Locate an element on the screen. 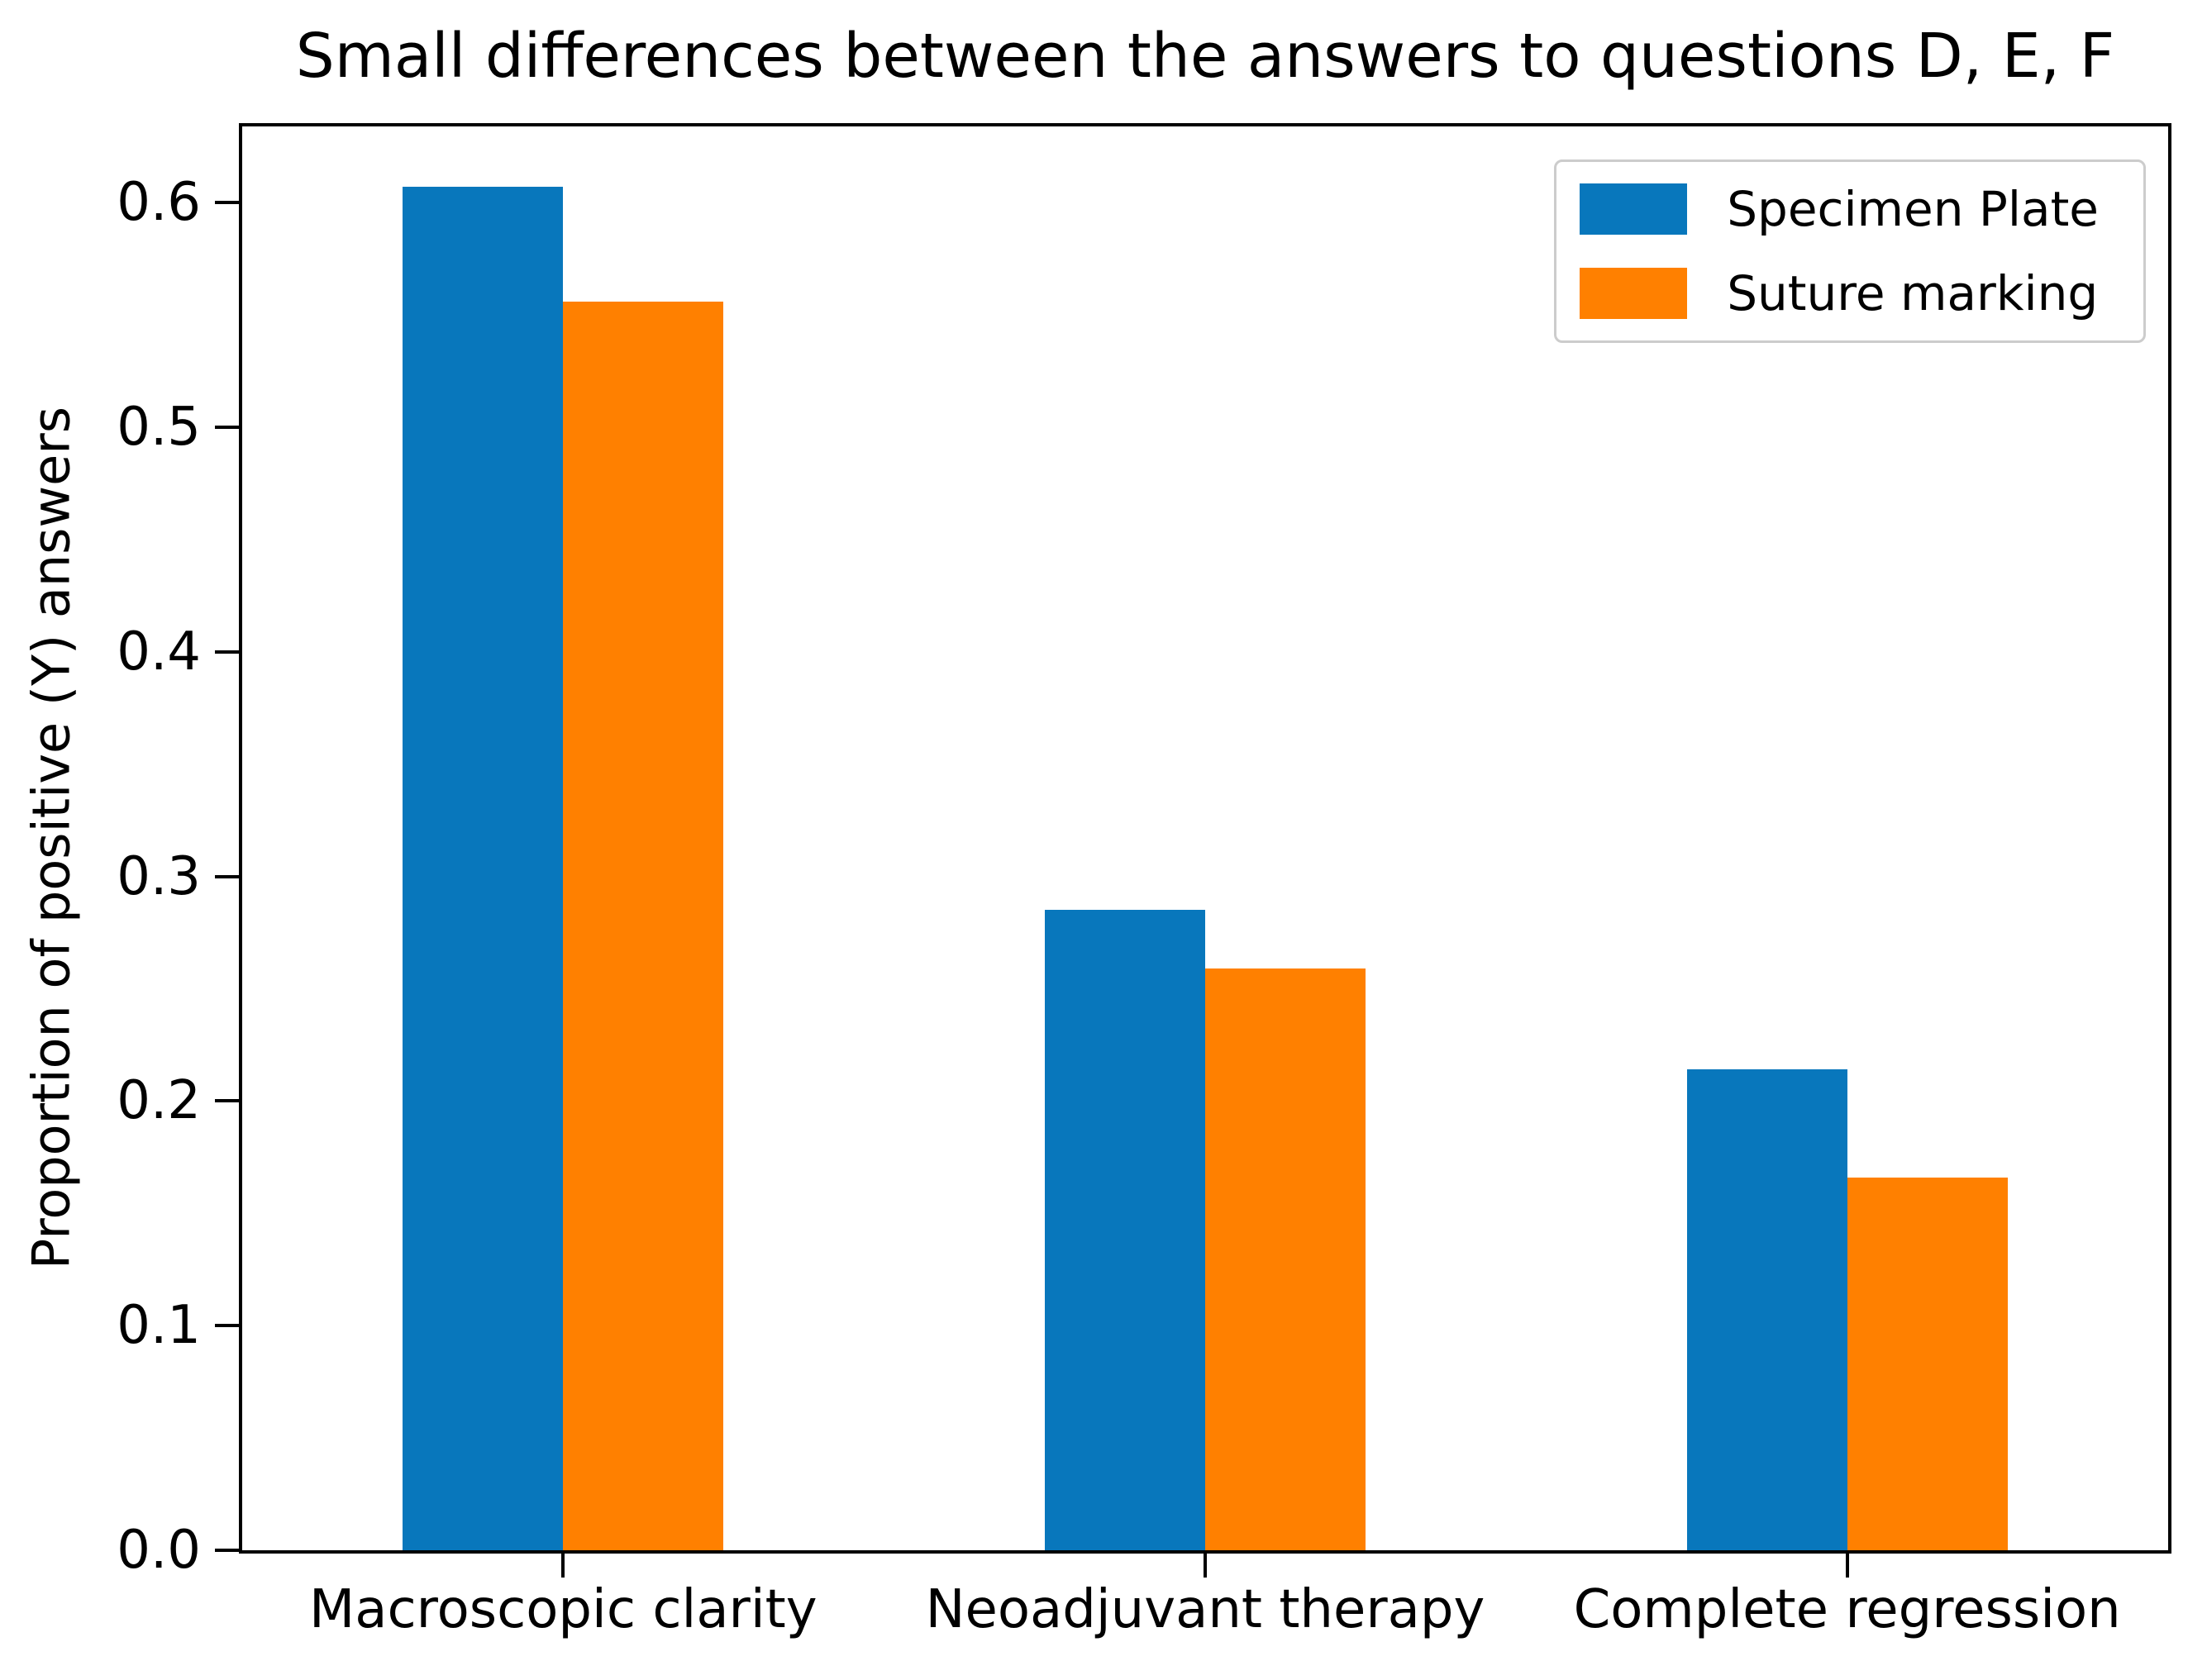 The image size is (2207, 1680). y-tick-label: 0.4 is located at coordinates (159, 652).